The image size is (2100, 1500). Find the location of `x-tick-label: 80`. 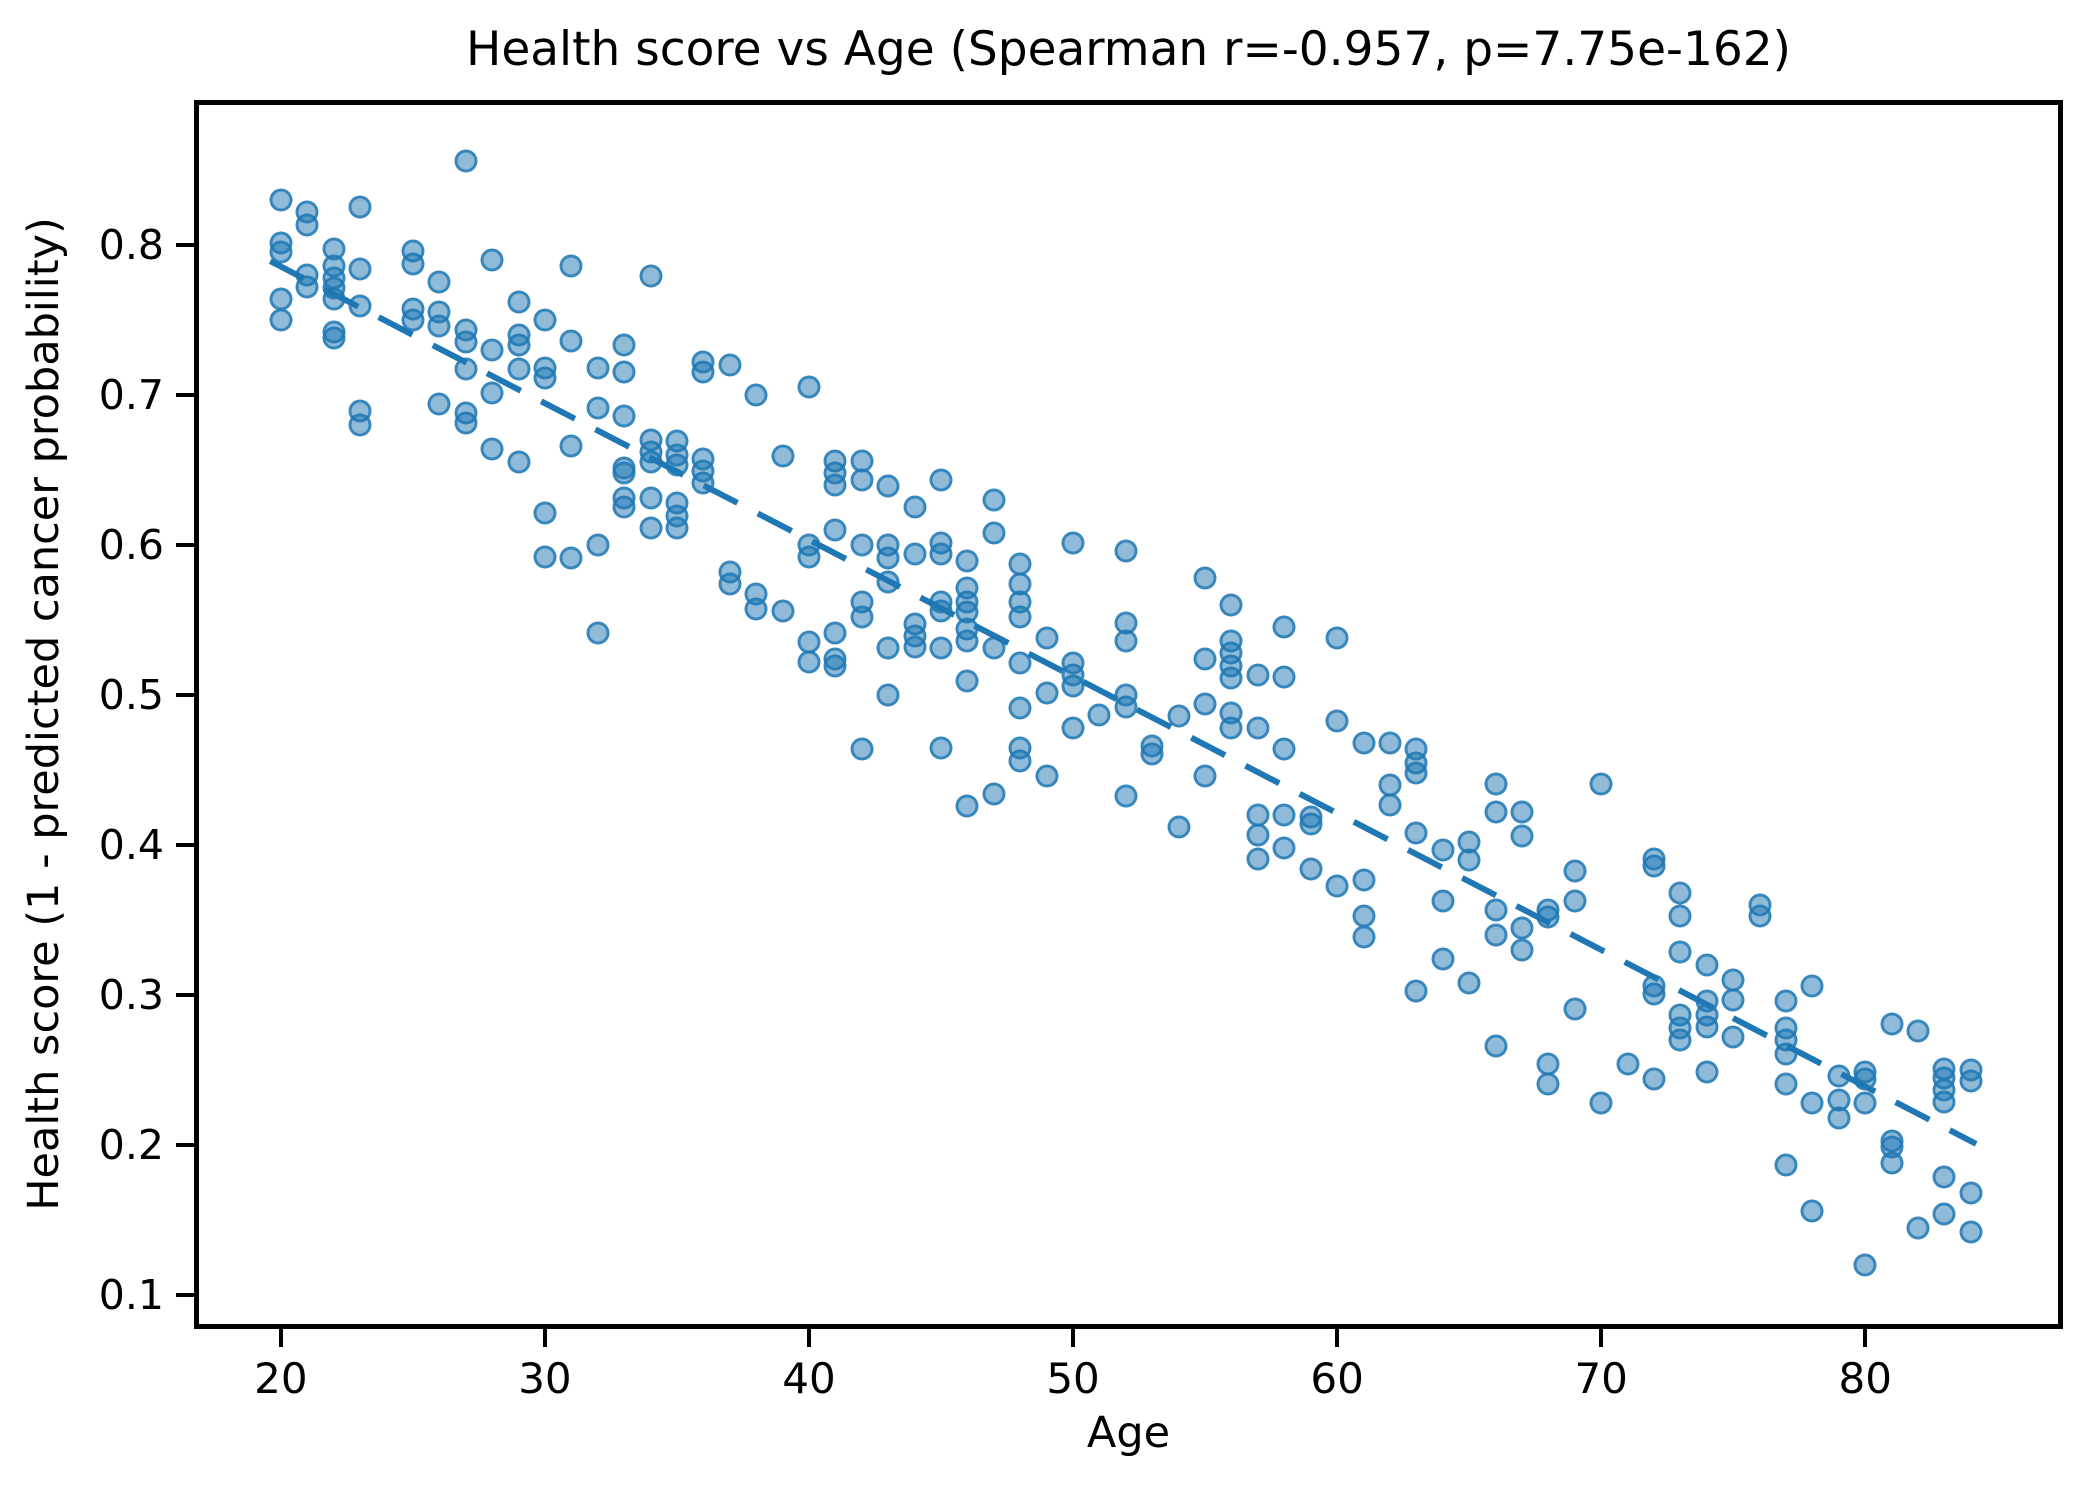

x-tick-label: 80 is located at coordinates (1865, 1378).